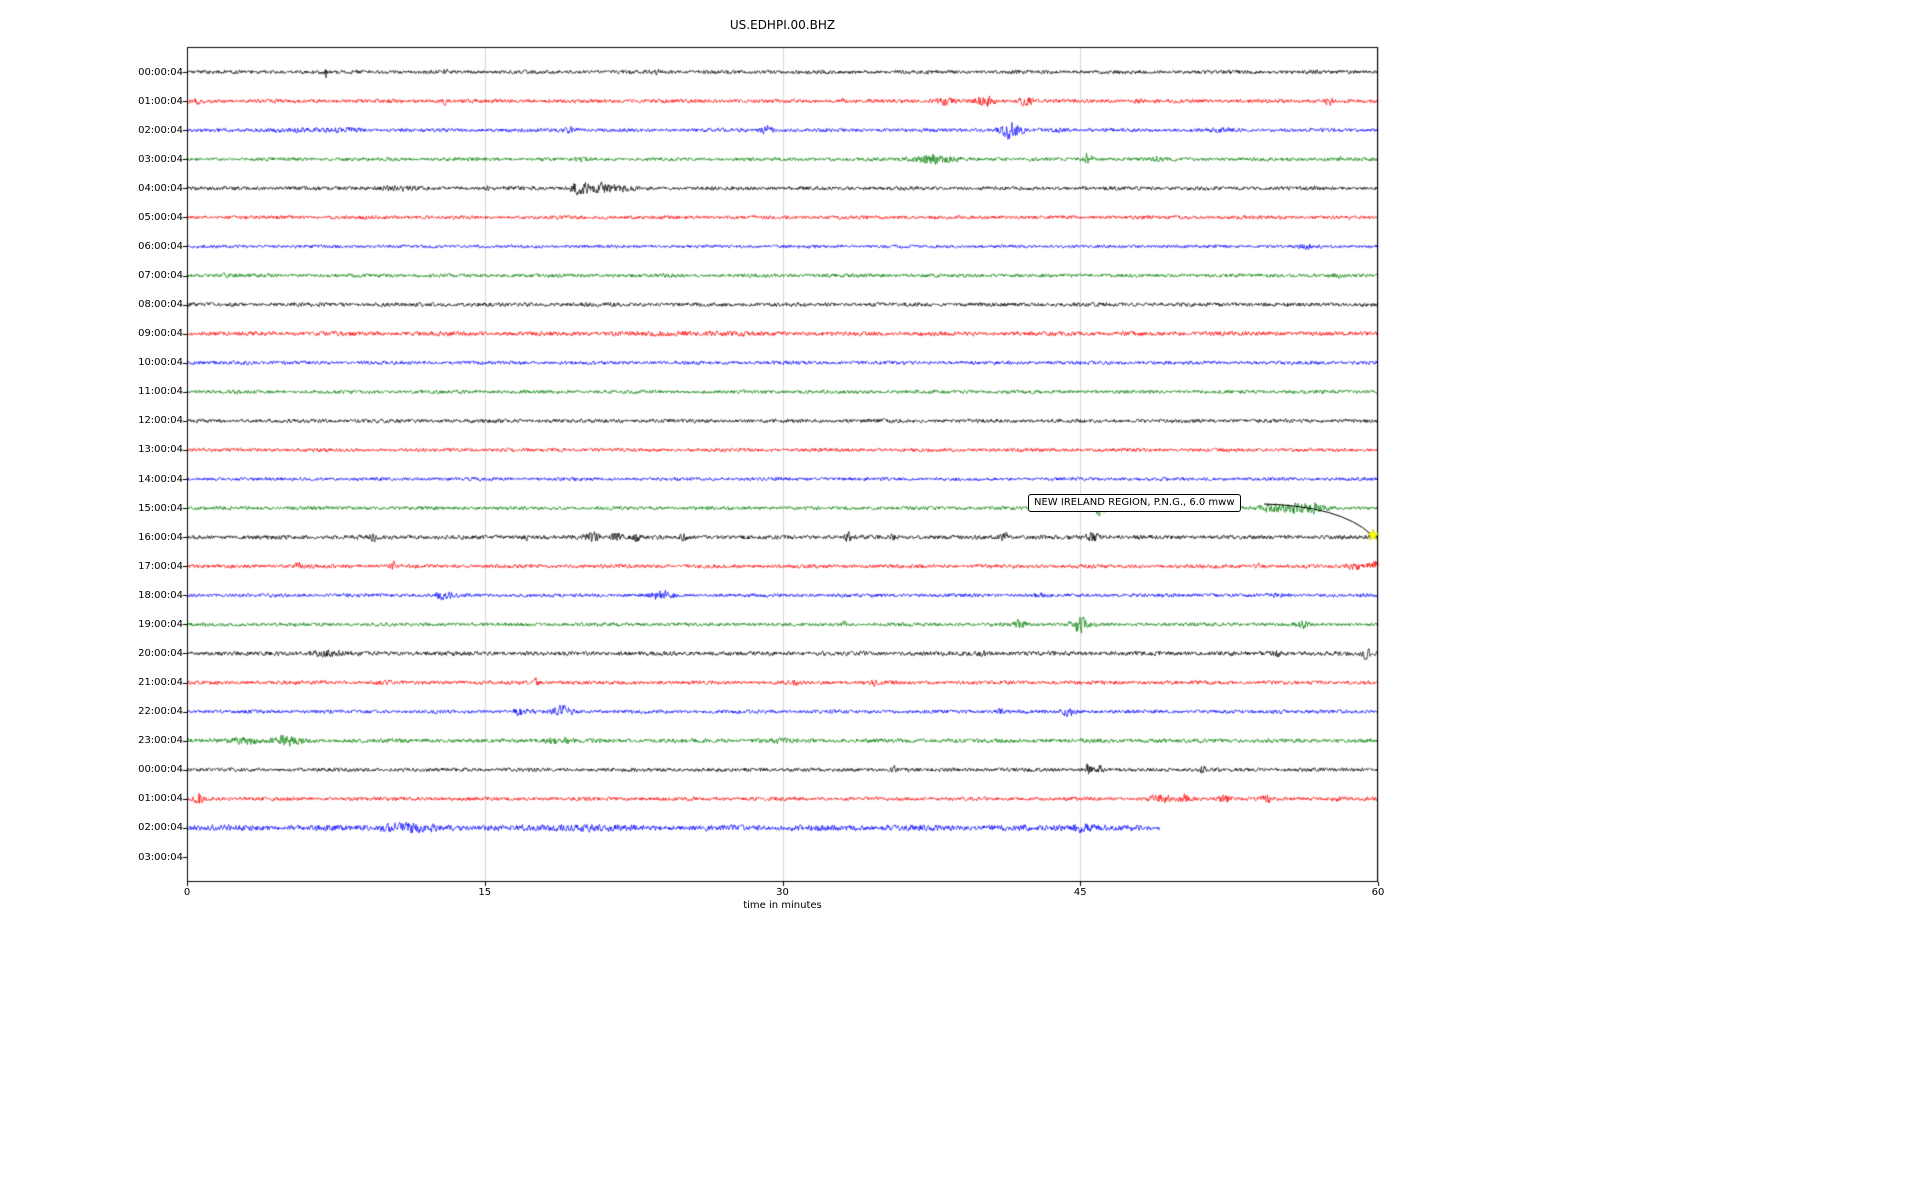 The width and height of the screenshot is (1920, 1200). What do you see at coordinates (160, 537) in the screenshot?
I see `y-tick-label: 16:00:04` at bounding box center [160, 537].